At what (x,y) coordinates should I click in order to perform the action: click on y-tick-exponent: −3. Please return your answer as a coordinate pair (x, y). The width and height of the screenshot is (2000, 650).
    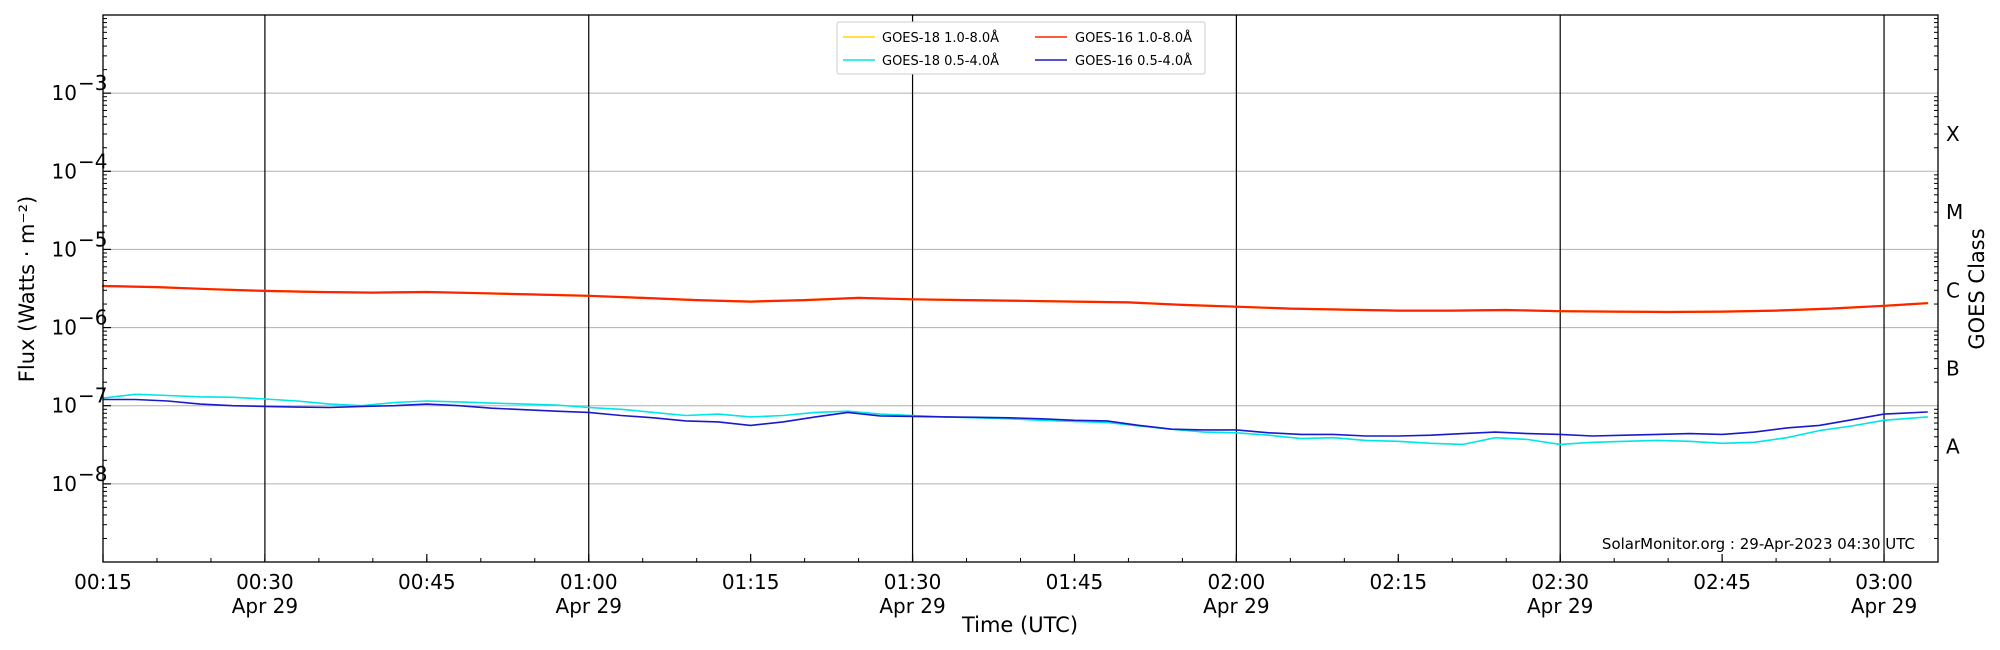
    Looking at the image, I should click on (92, 83).